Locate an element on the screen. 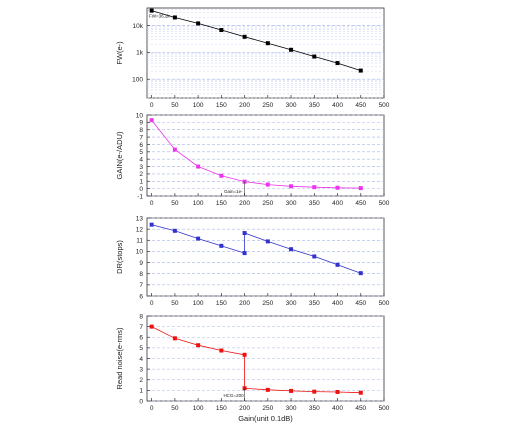 Image resolution: width=512 pixels, height=427 pixels. read-noise-x-axis-label: Gain(unit 0.1dB) is located at coordinates (265, 418).